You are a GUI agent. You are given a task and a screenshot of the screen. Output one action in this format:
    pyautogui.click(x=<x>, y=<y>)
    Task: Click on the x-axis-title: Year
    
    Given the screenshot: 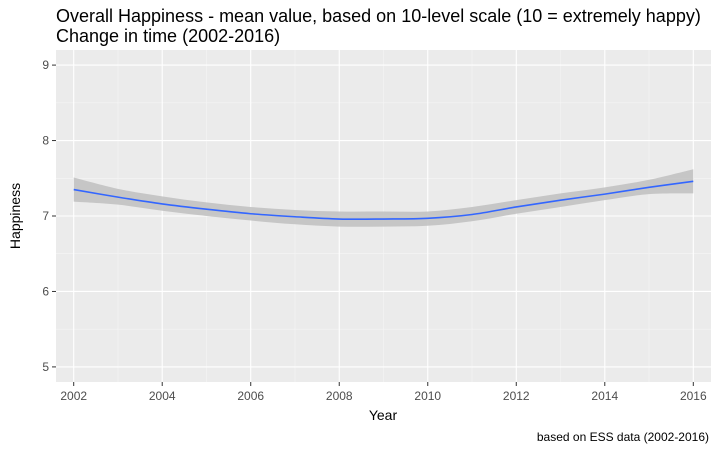 What is the action you would take?
    pyautogui.click(x=383, y=415)
    